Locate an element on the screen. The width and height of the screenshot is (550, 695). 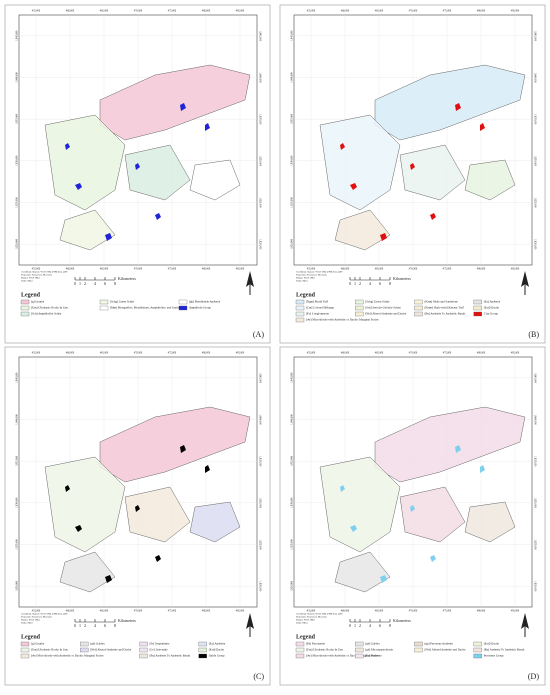
legend-label: (Ea) Andesite is located at coordinates (492, 302).